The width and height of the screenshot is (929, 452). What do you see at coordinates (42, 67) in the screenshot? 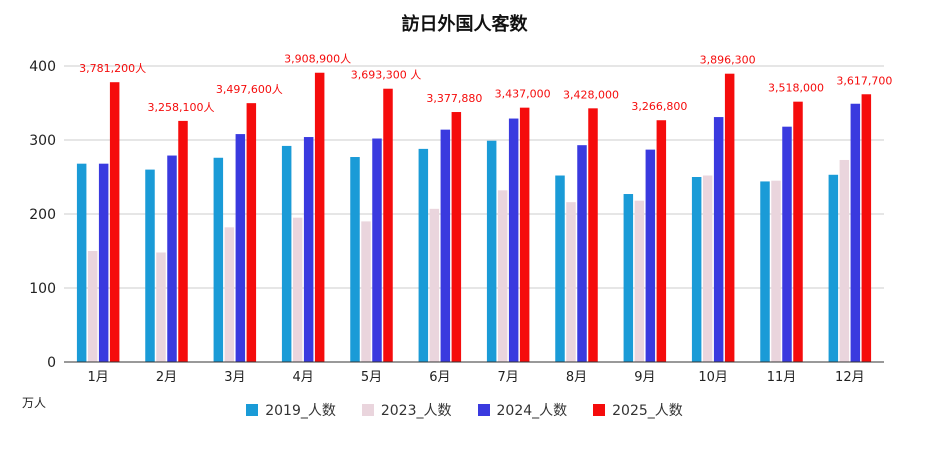
I see `y-tick-label: 400` at bounding box center [42, 67].